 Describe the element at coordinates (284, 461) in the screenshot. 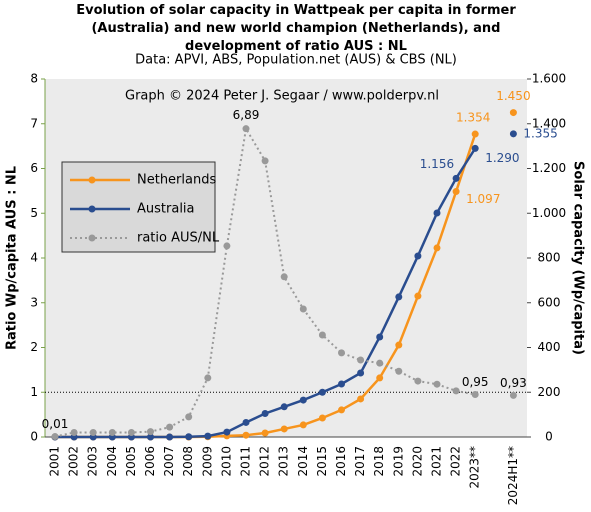

I see `x-tick-label: 2013` at that location.